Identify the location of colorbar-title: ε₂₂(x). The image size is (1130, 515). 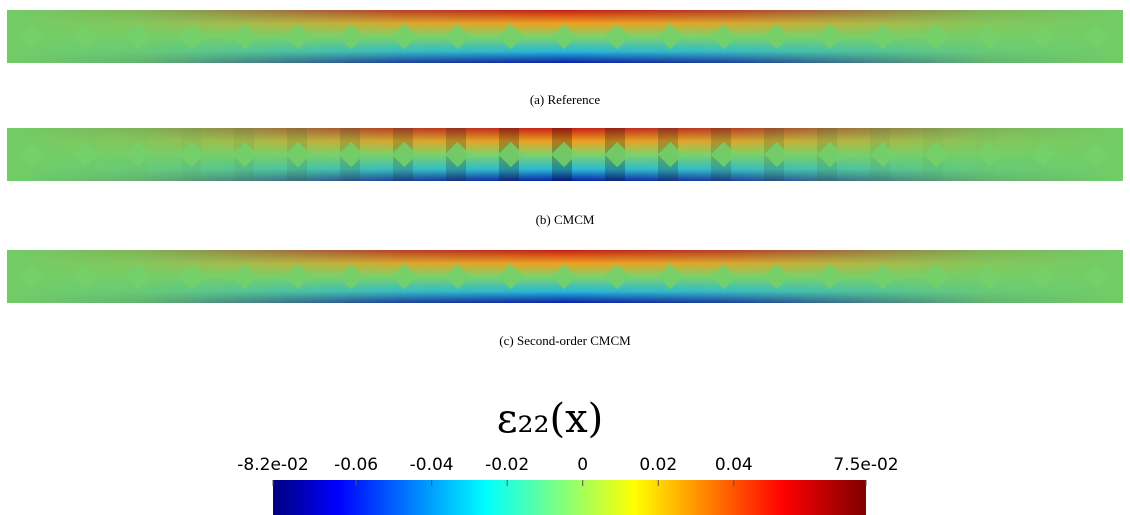
(550, 419).